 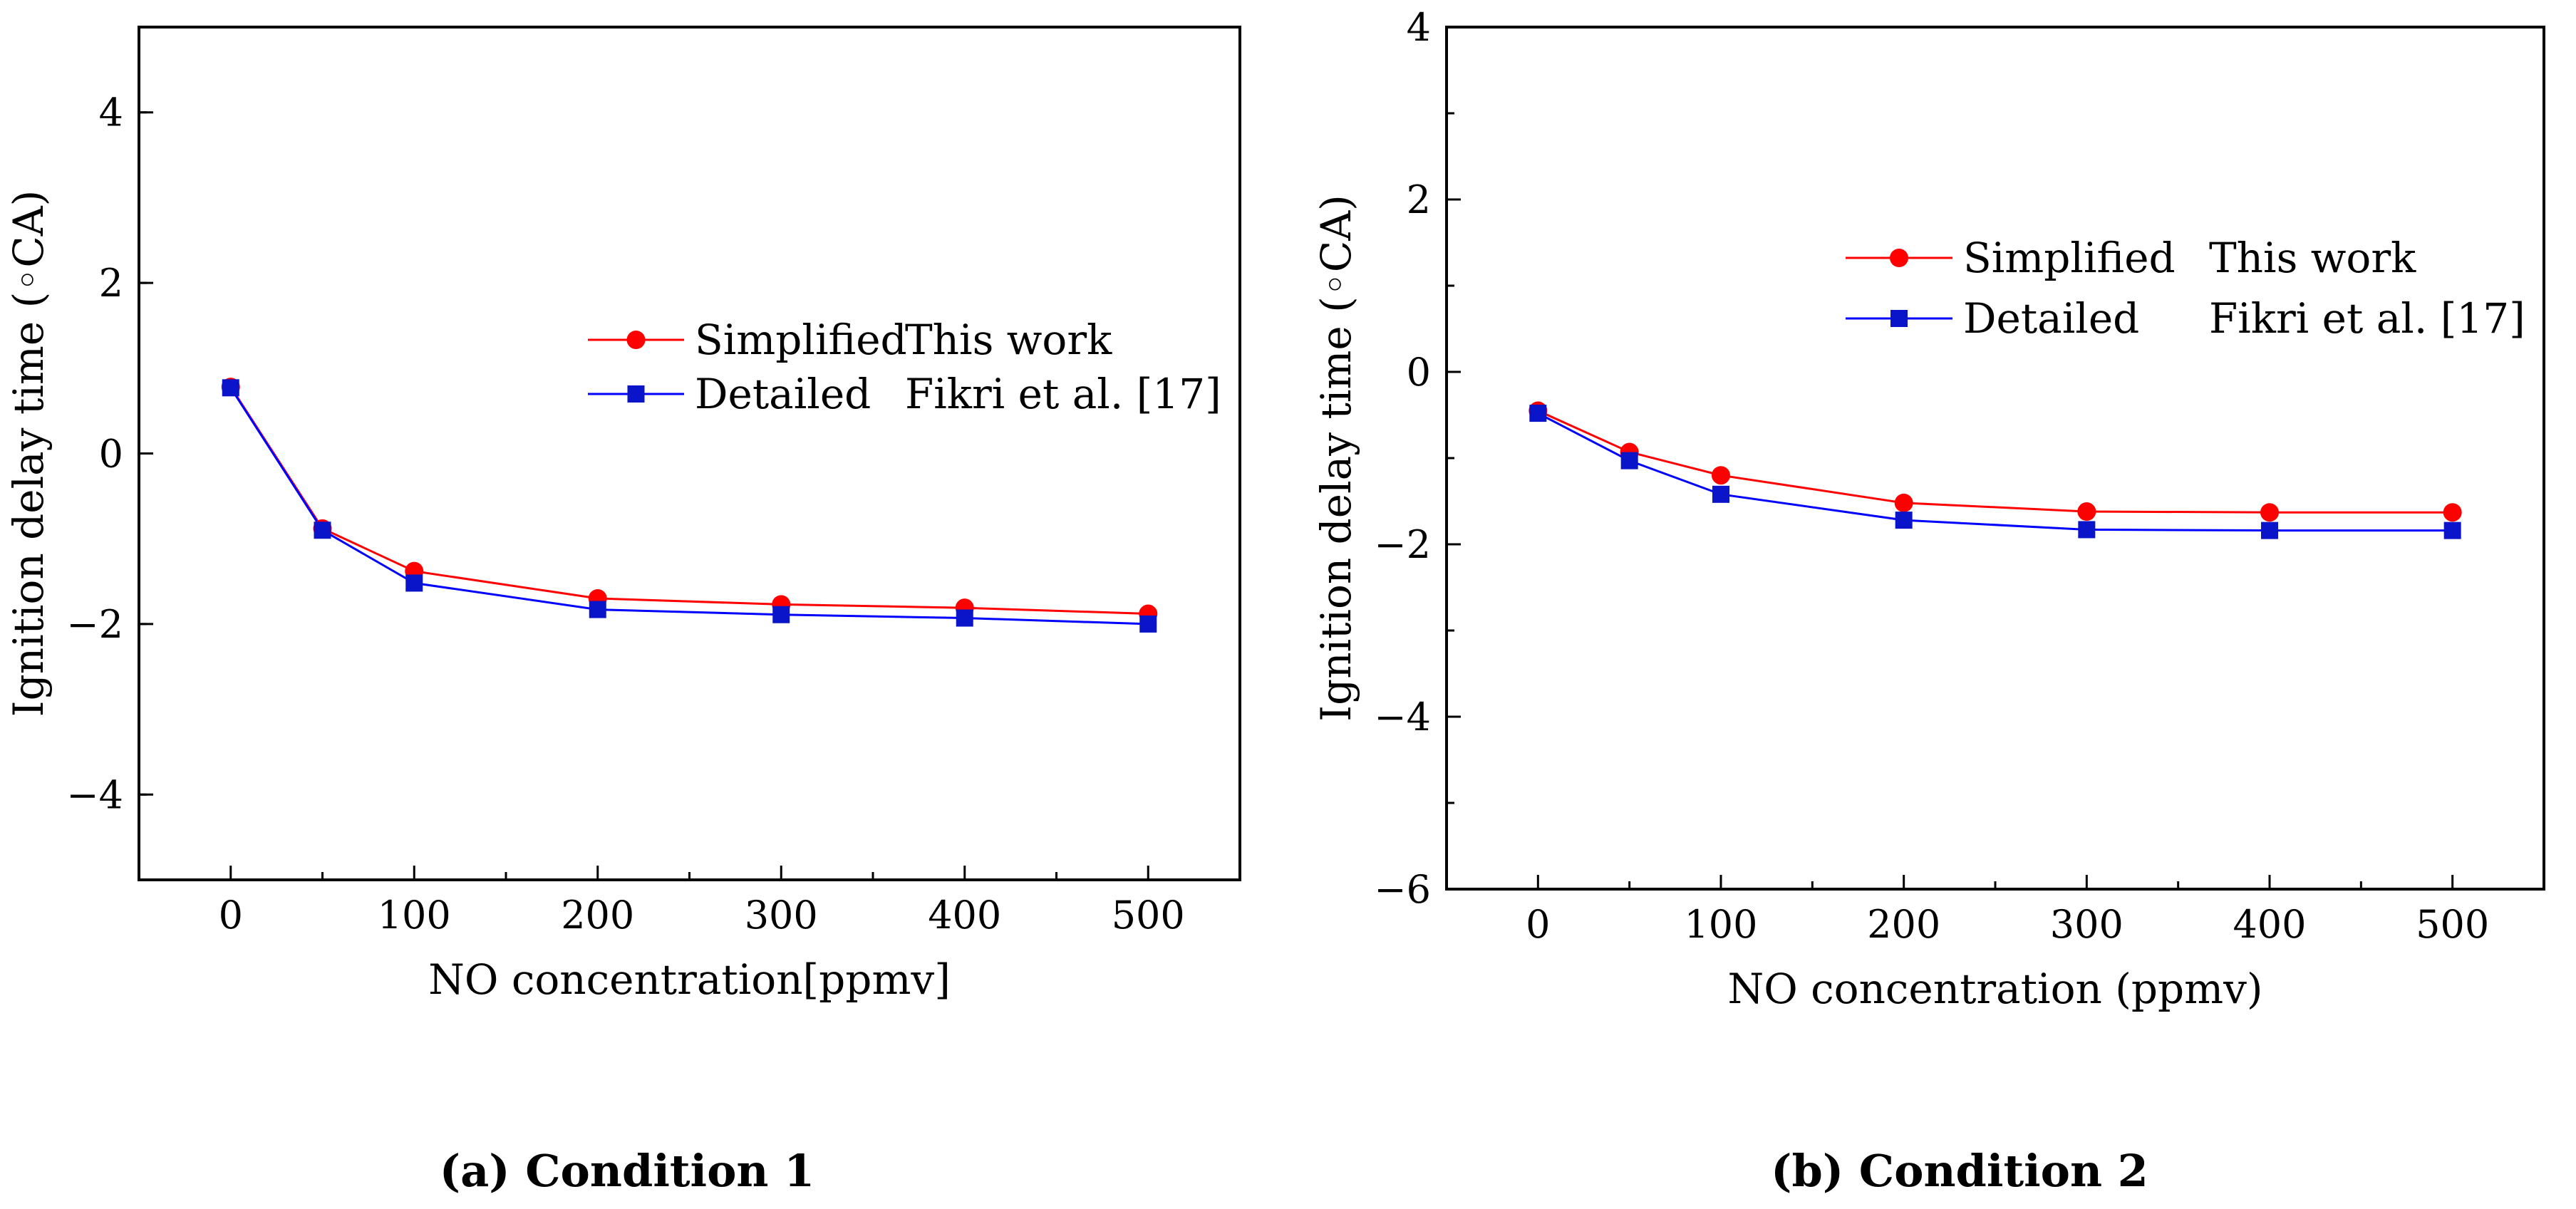 I want to click on x-axis-title: NO concentration (ppmv), so click(x=1995, y=989).